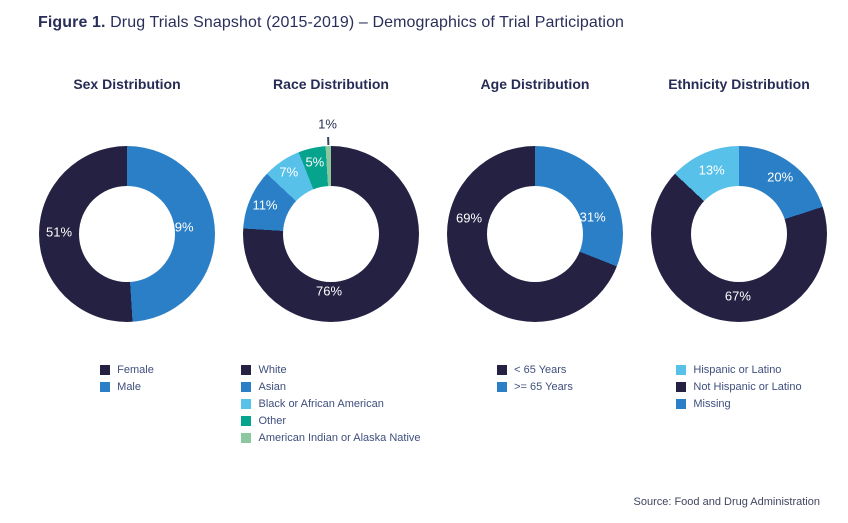 This screenshot has height=523, width=848. I want to click on slice-label-hispanic-or-latino: 13%, so click(711, 170).